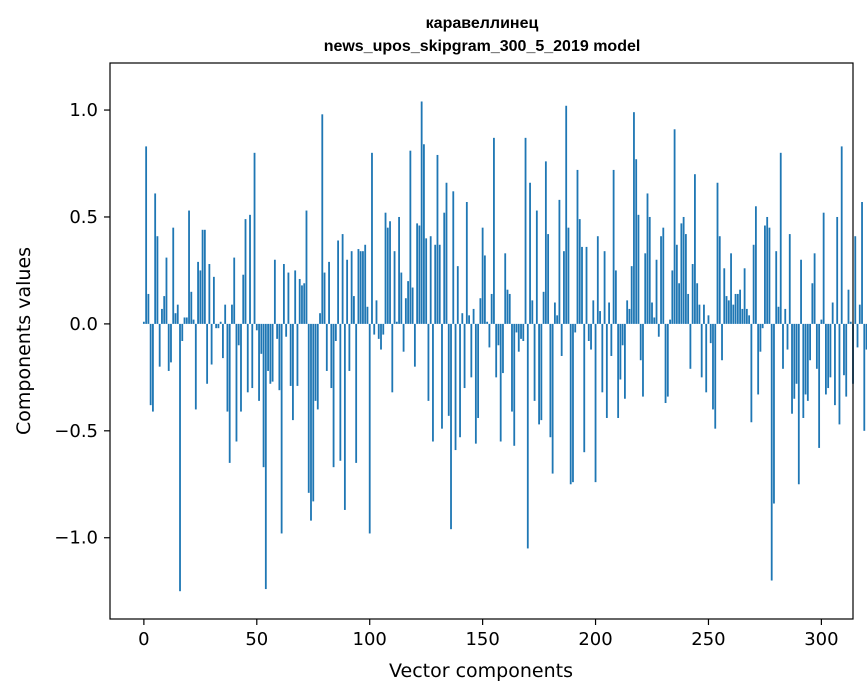 The image size is (867, 696). What do you see at coordinates (83, 217) in the screenshot?
I see `y-tick-label: 0.5` at bounding box center [83, 217].